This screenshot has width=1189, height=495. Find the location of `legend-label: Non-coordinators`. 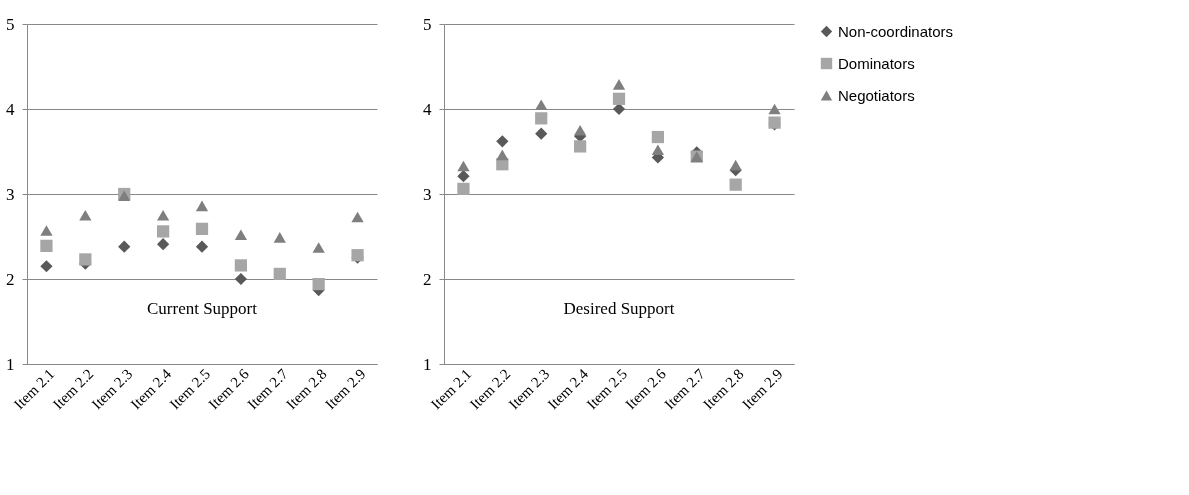

legend-label: Non-coordinators is located at coordinates (896, 31).